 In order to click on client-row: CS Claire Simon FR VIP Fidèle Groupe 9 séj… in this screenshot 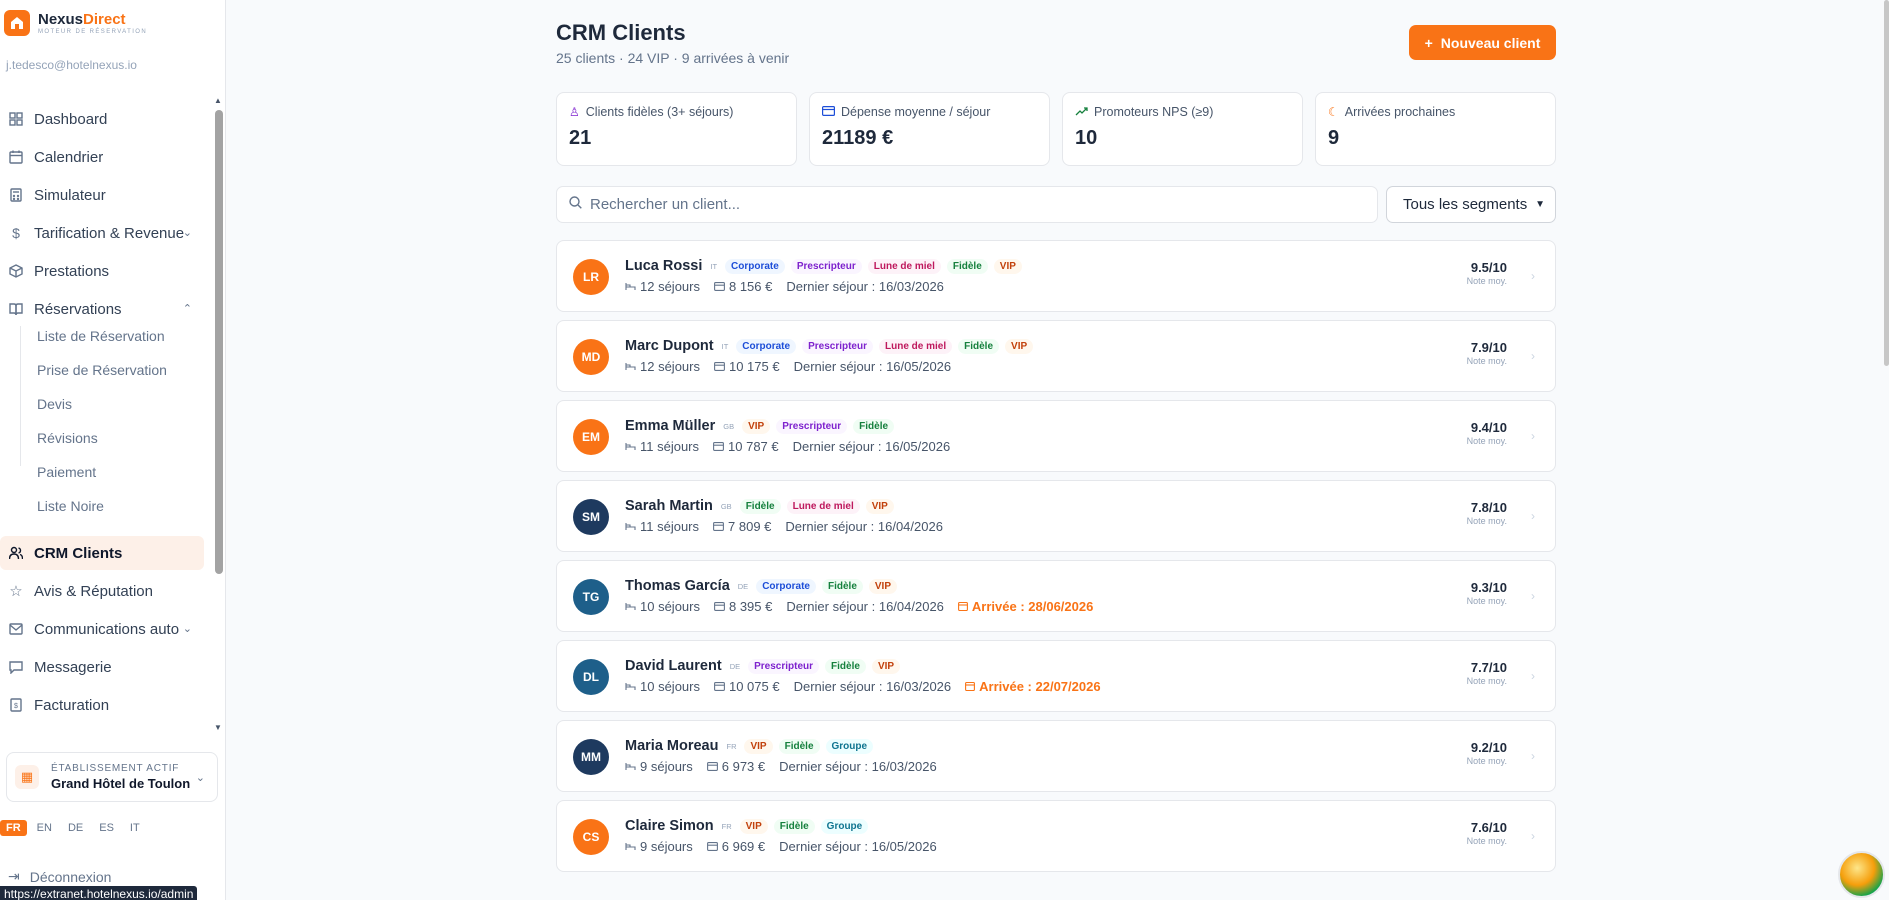, I will do `click(1056, 836)`.